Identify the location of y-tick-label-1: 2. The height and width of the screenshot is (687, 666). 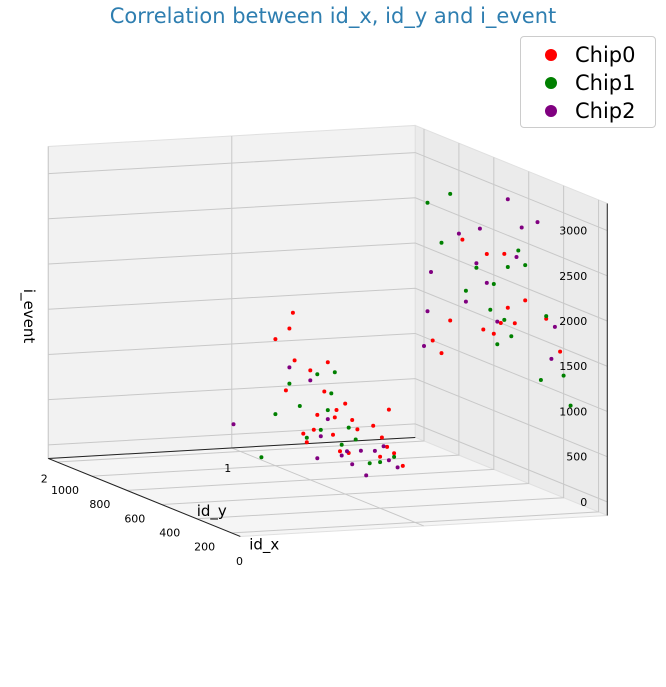
(44, 478).